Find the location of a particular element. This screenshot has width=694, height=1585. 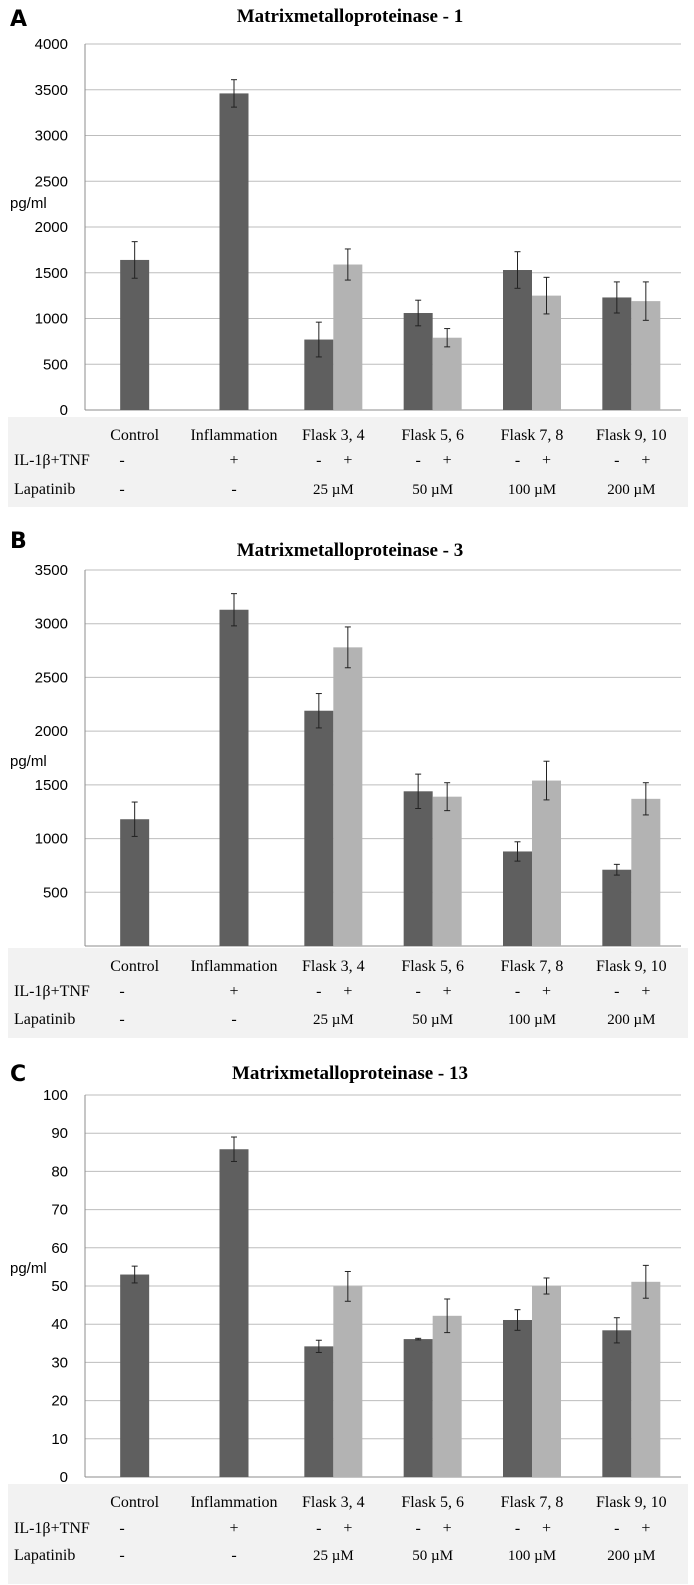

chart-title: Matrixmetalloproteinase - 3 is located at coordinates (350, 550).